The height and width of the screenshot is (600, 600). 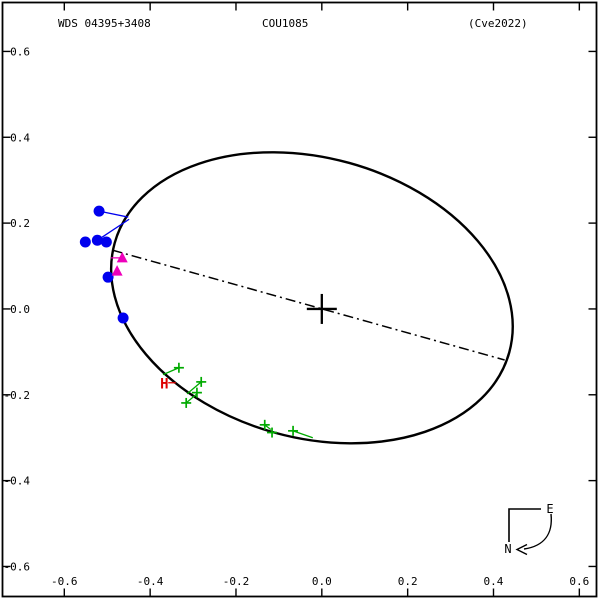 What do you see at coordinates (494, 581) in the screenshot?
I see `x-tick-label: 0.4` at bounding box center [494, 581].